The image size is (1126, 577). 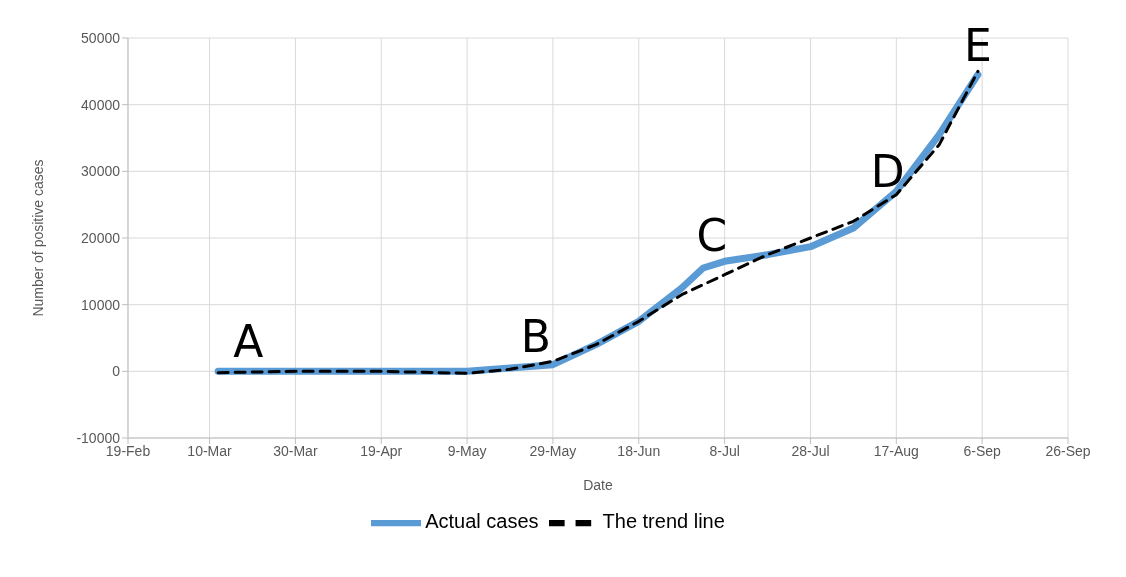 What do you see at coordinates (101, 104) in the screenshot?
I see `y-tick-label: 40000` at bounding box center [101, 104].